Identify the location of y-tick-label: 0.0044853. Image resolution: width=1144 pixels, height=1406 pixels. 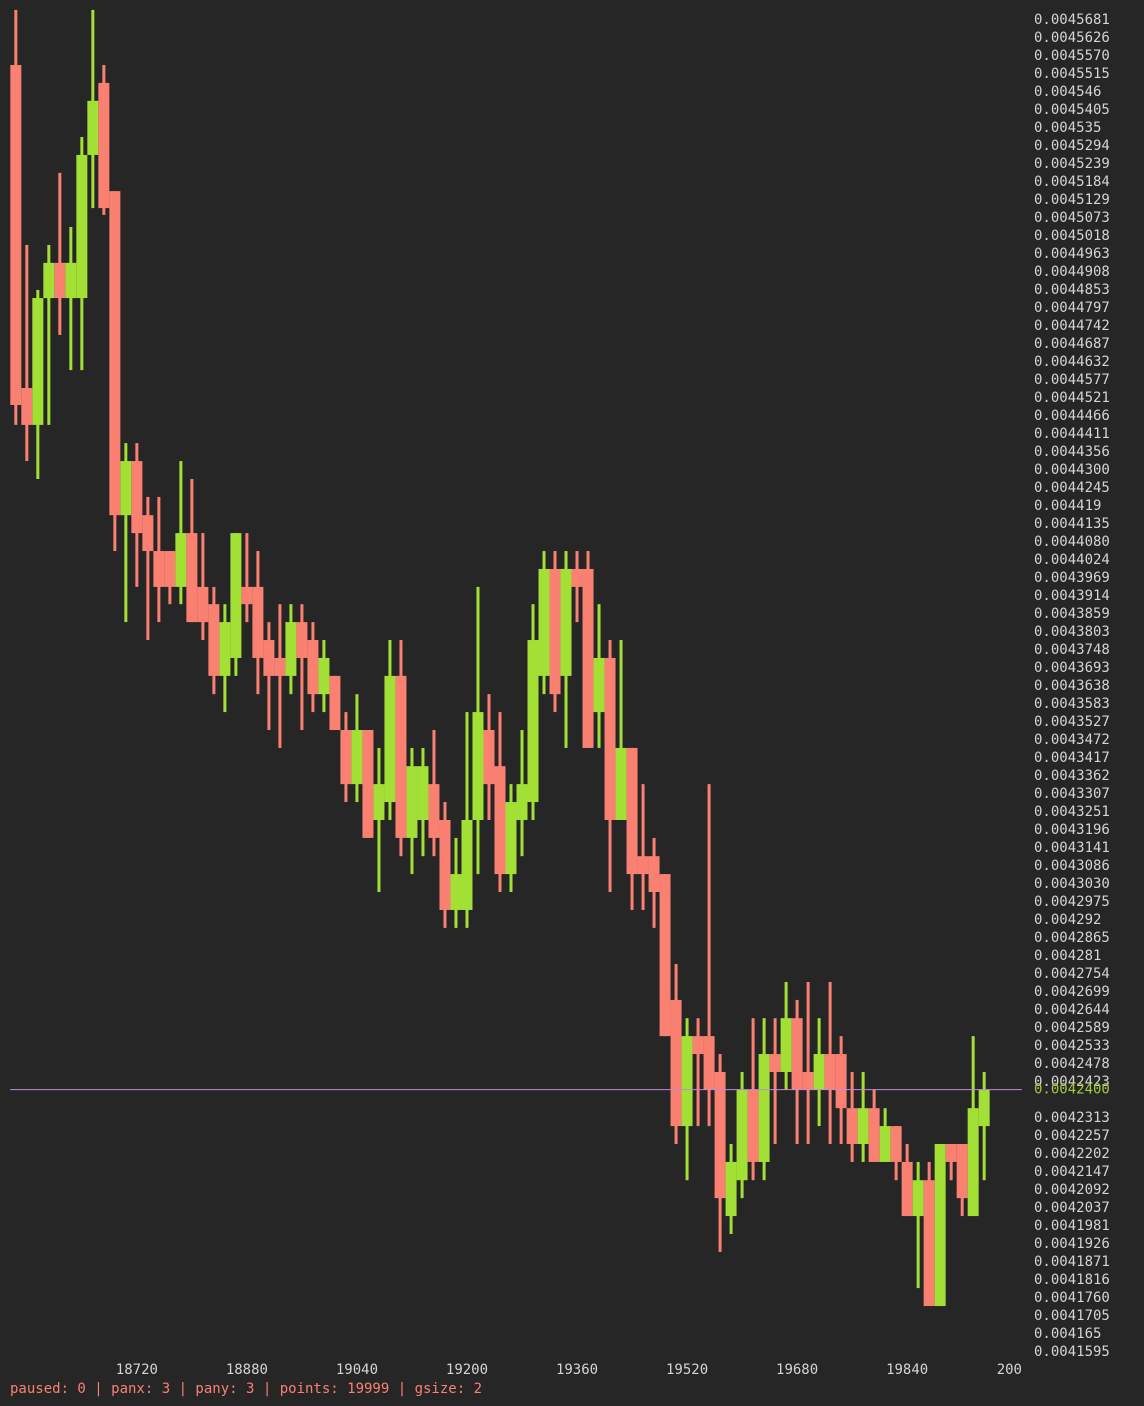
(1072, 290).